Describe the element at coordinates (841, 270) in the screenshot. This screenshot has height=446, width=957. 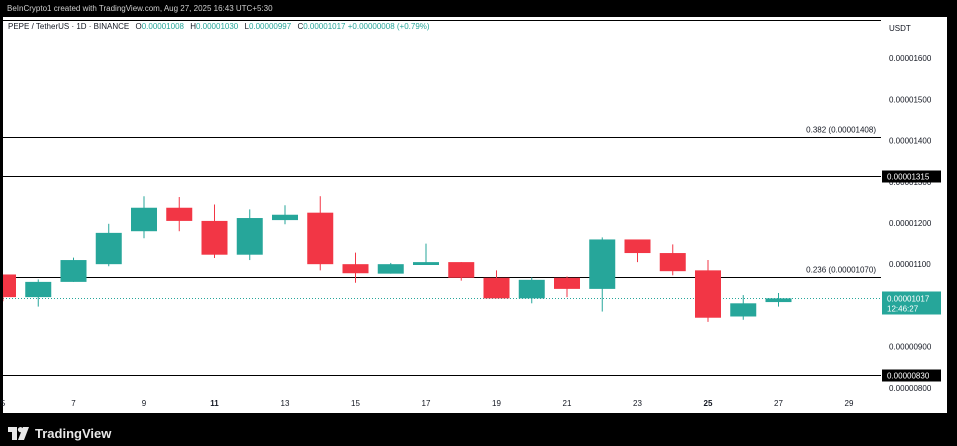
I see `fib-level-label: 0.236 (0.00001070)` at that location.